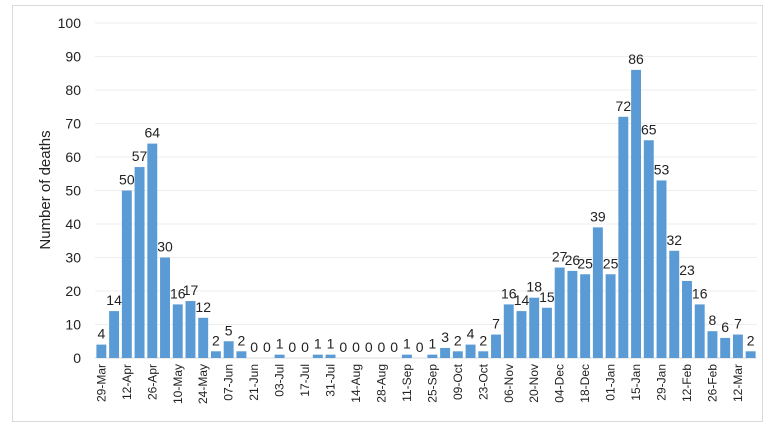 The height and width of the screenshot is (432, 774). Describe the element at coordinates (624, 106) in the screenshot. I see `data-label: 72` at that location.